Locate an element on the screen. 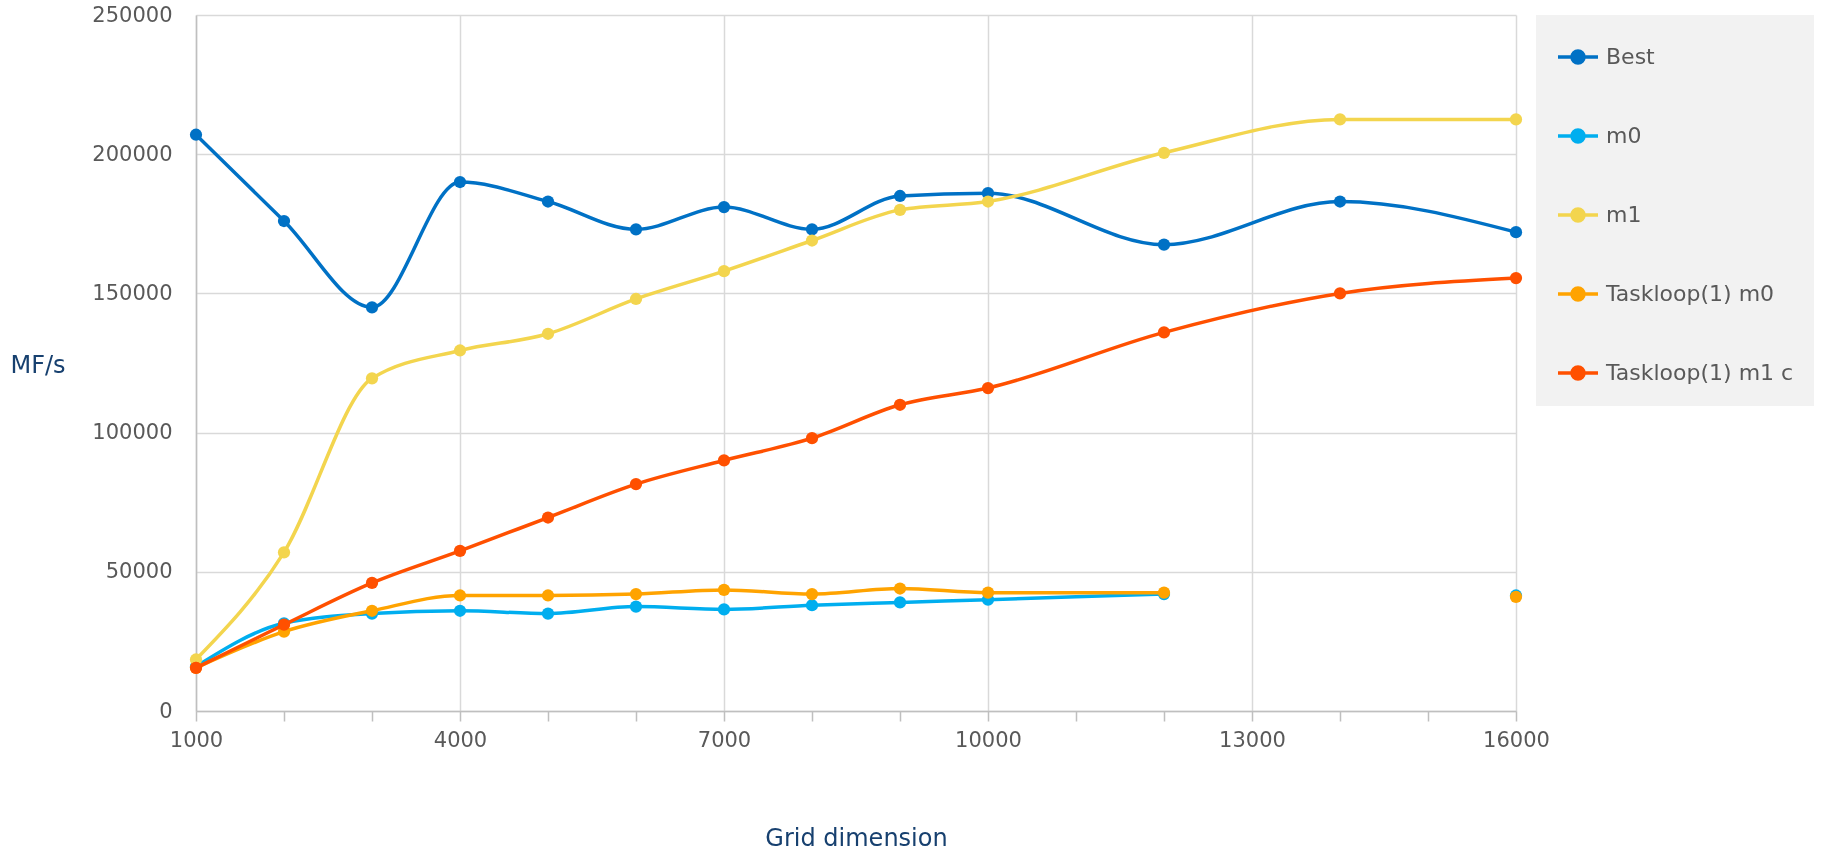 The height and width of the screenshot is (852, 1840). y-tick-label: 150000 is located at coordinates (132, 292).